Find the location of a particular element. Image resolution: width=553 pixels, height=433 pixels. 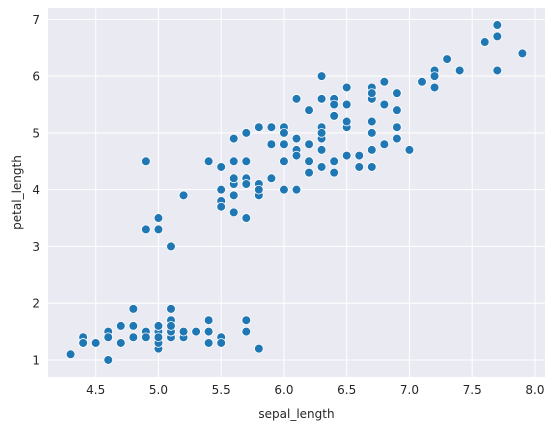

x-tick-label: 7.0 is located at coordinates (409, 390).